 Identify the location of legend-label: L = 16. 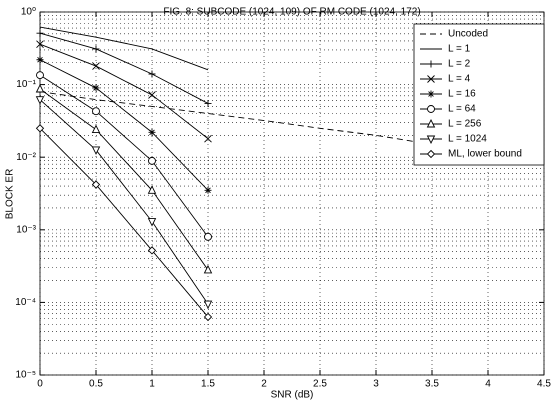
(462, 94).